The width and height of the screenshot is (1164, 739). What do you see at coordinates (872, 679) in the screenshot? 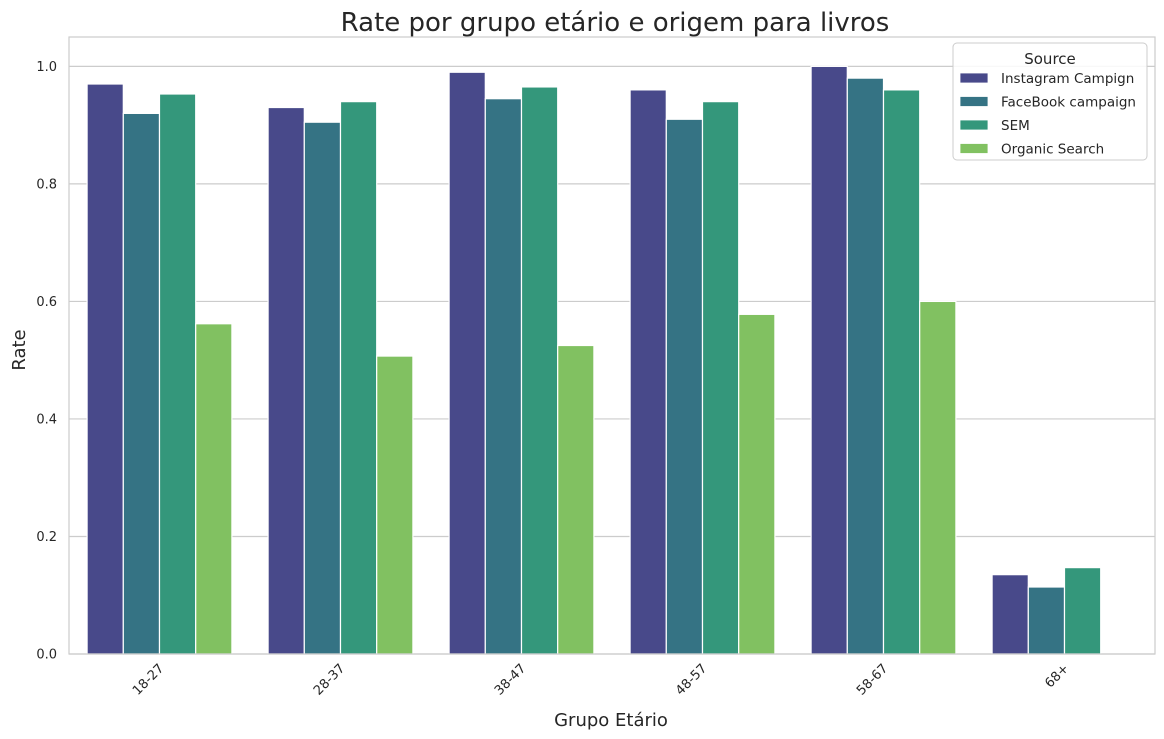
I see `x-tick-label: 58-67` at bounding box center [872, 679].